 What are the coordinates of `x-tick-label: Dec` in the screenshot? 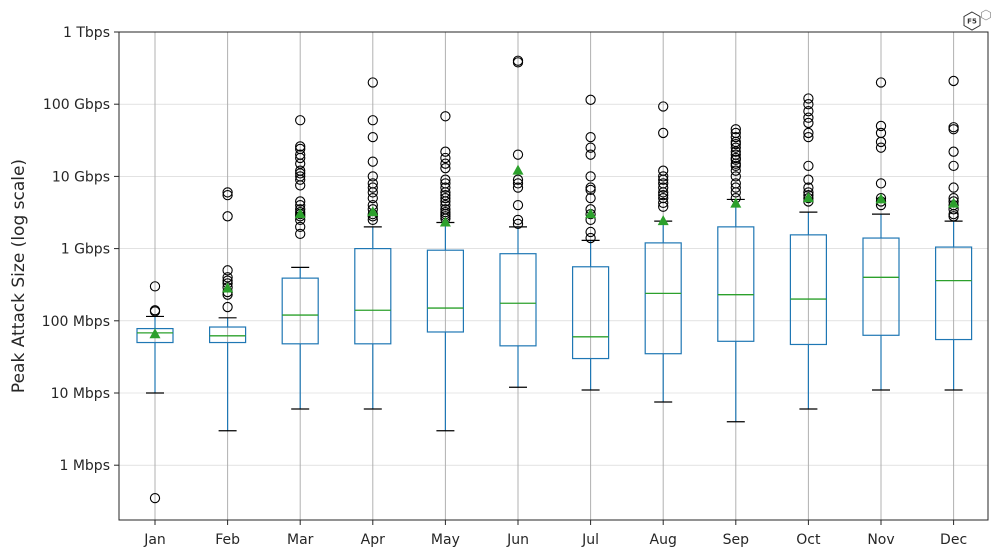 It's located at (953, 540).